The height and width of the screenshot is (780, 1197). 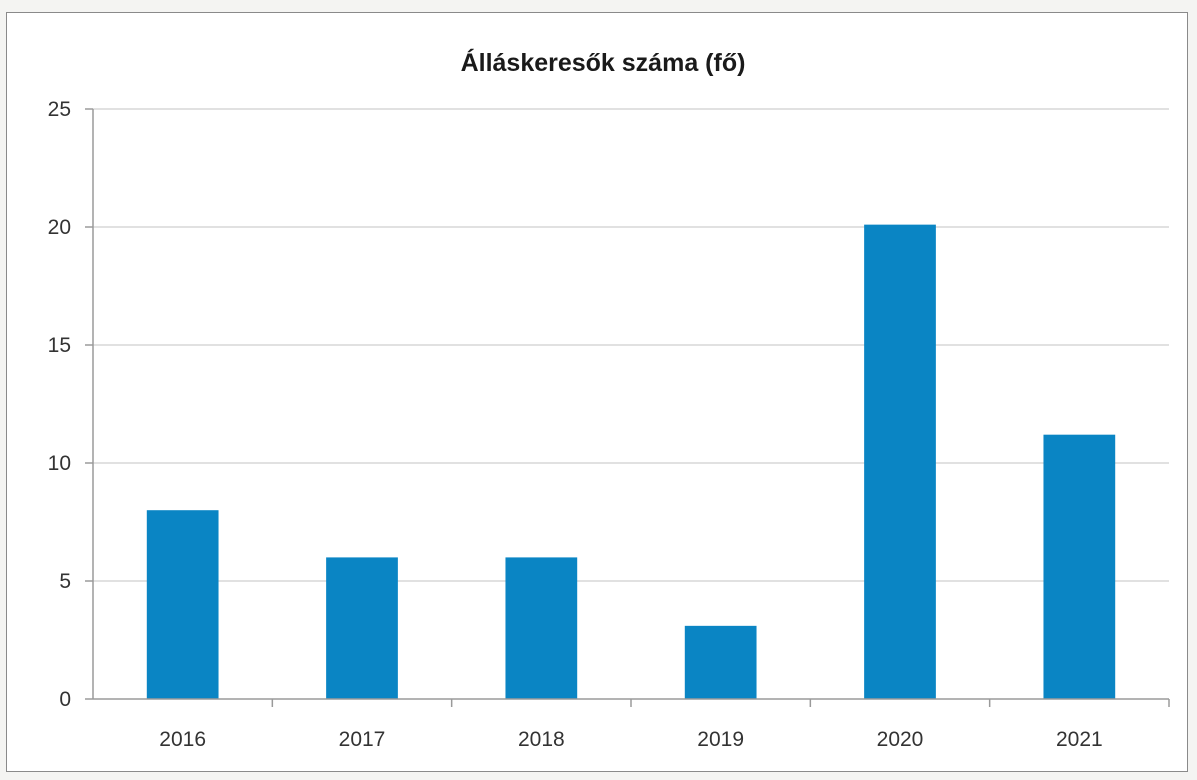 I want to click on y-tick-label: 0, so click(x=65, y=699).